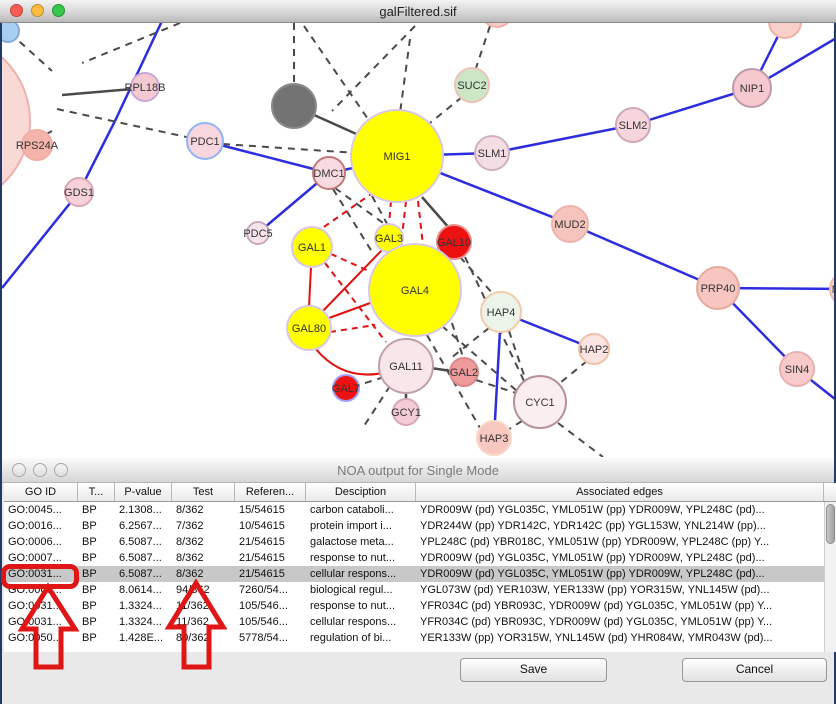 This screenshot has width=836, height=704. Describe the element at coordinates (752, 88) in the screenshot. I see `node-NIP1` at that location.